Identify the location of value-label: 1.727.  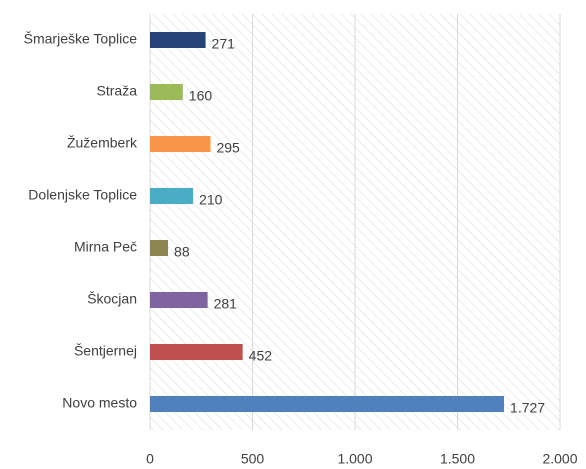
(527, 408).